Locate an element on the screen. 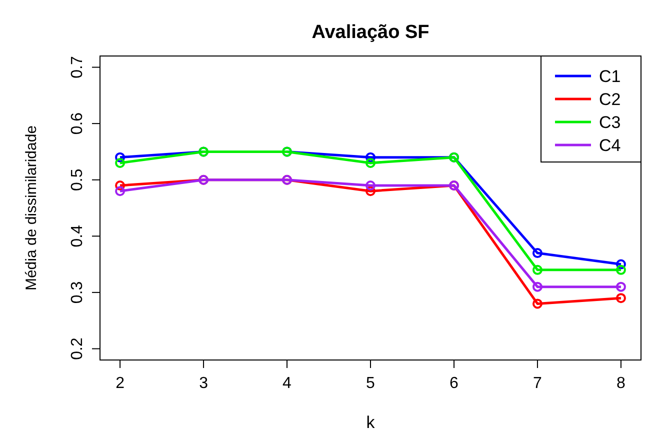  legend-label: C2 is located at coordinates (610, 99).